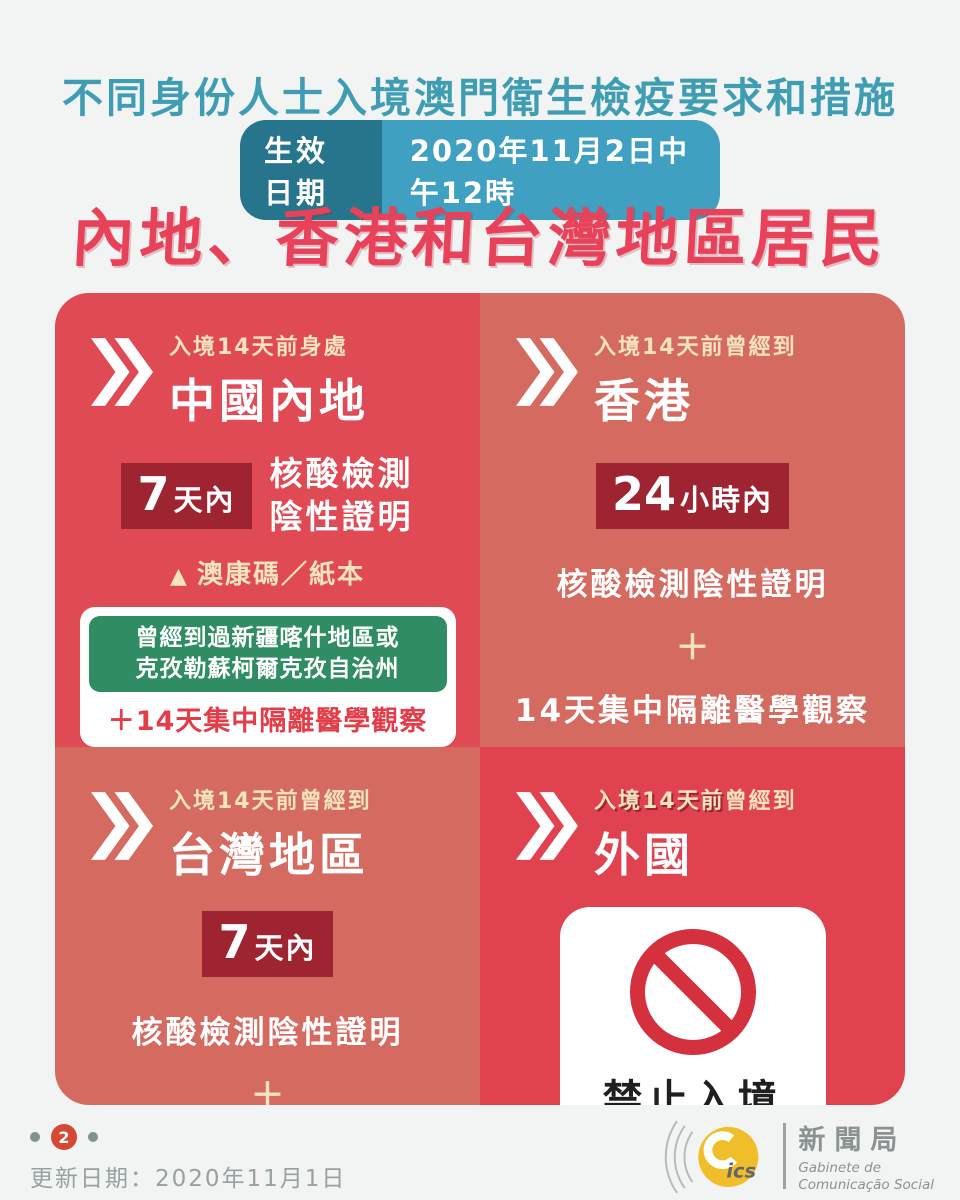  I want to click on health-code-note-text: 澳康碼／紙本, so click(280, 574).